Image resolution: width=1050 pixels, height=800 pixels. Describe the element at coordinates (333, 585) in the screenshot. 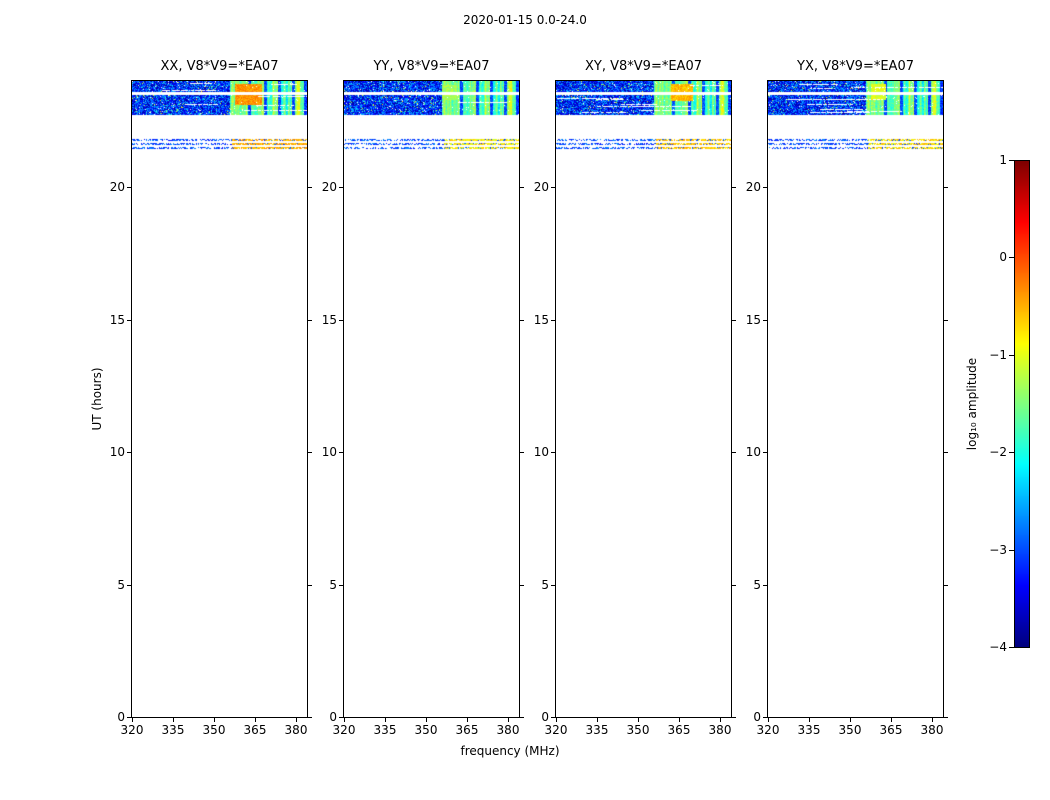

I see `y-tick-label: 5` at that location.